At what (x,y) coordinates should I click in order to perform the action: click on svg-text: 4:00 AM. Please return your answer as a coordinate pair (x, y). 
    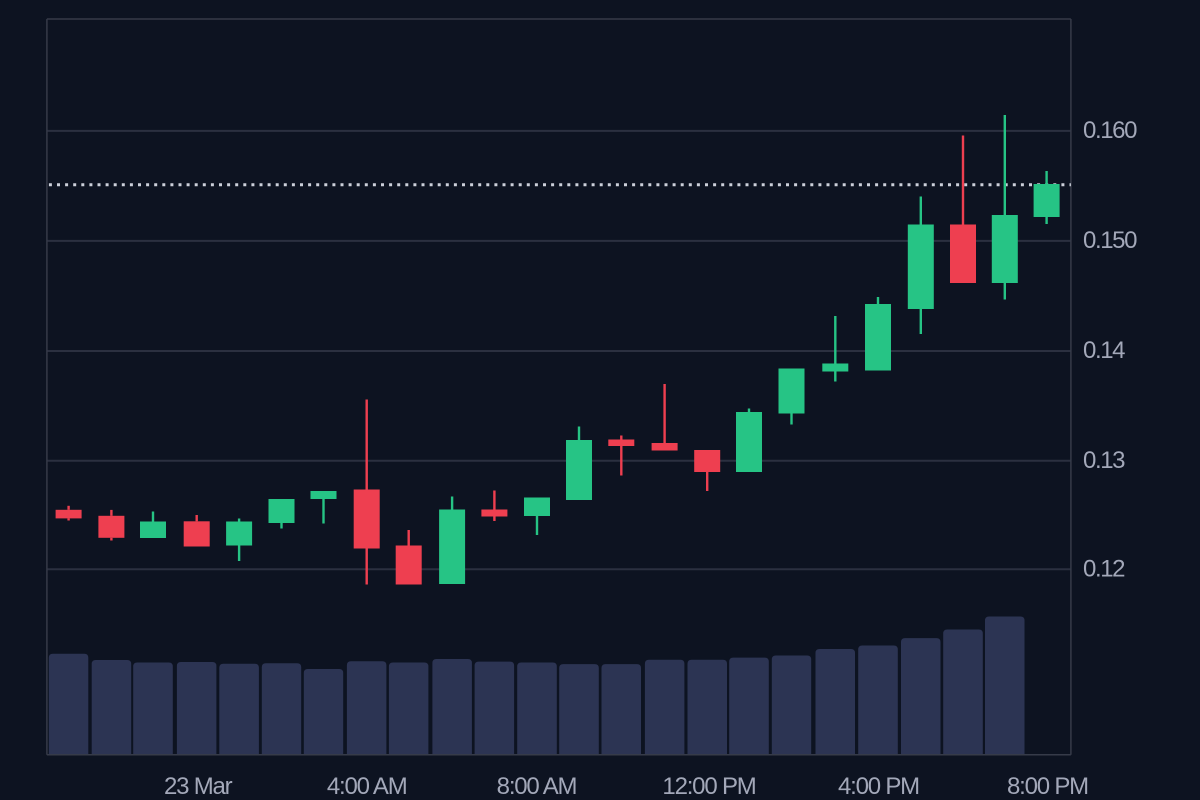
    Looking at the image, I should click on (367, 786).